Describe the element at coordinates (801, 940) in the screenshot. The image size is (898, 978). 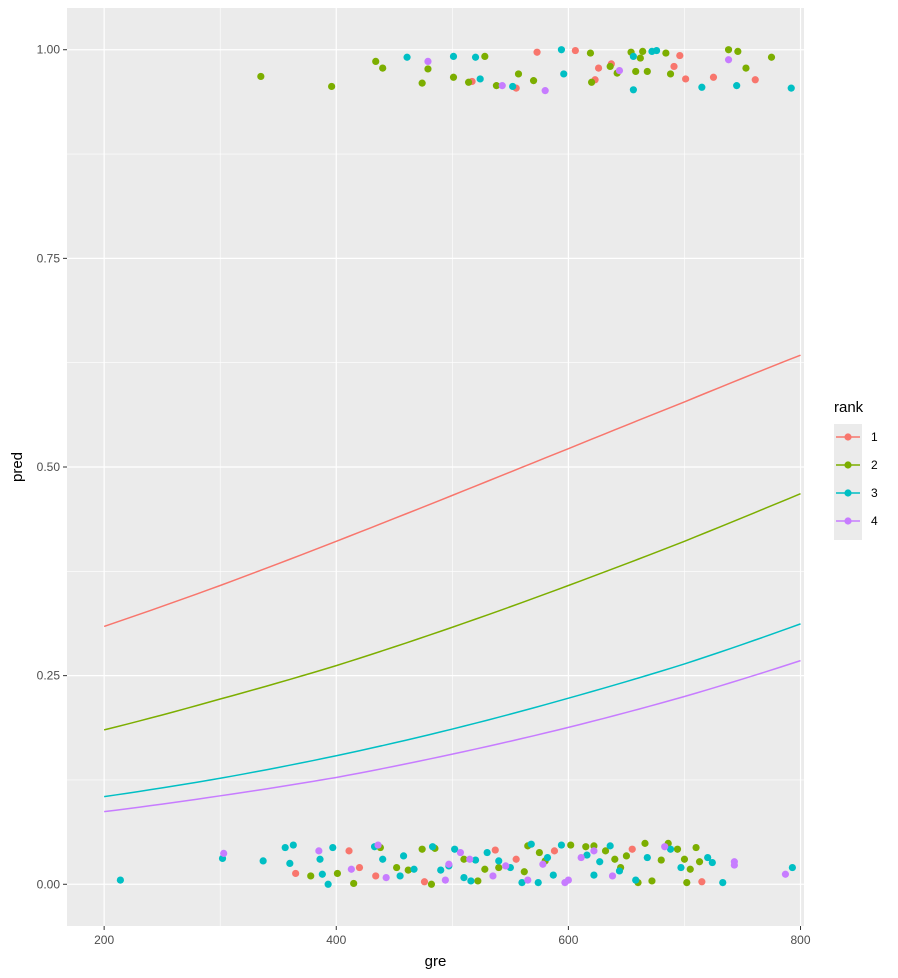
I see `x-tick-label: 800` at that location.